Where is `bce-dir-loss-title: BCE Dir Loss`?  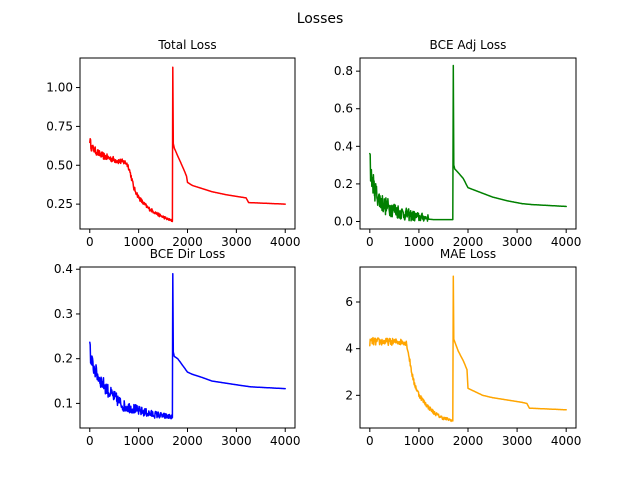 bce-dir-loss-title: BCE Dir Loss is located at coordinates (187, 254).